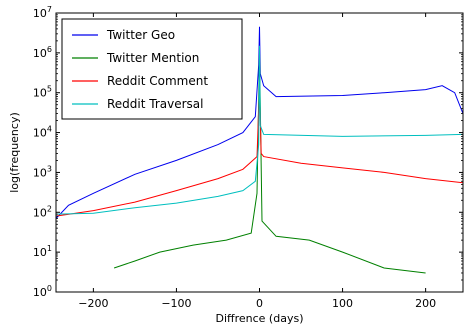 The width and height of the screenshot is (464, 326). What do you see at coordinates (140, 35) in the screenshot?
I see `legend-label: Twitter Geo` at bounding box center [140, 35].